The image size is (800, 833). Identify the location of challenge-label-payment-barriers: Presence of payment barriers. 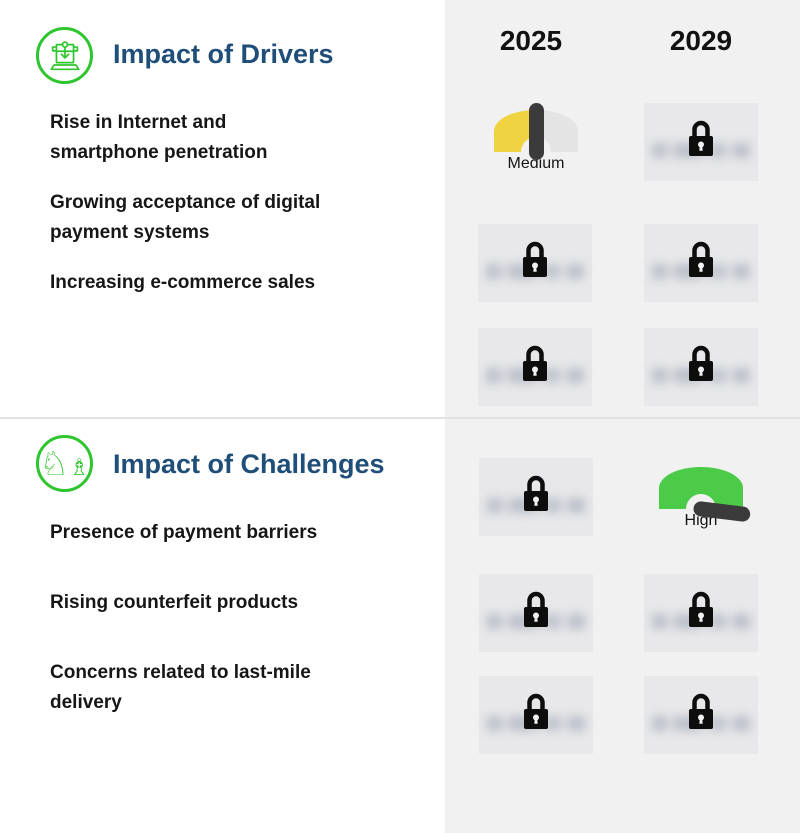
(184, 532).